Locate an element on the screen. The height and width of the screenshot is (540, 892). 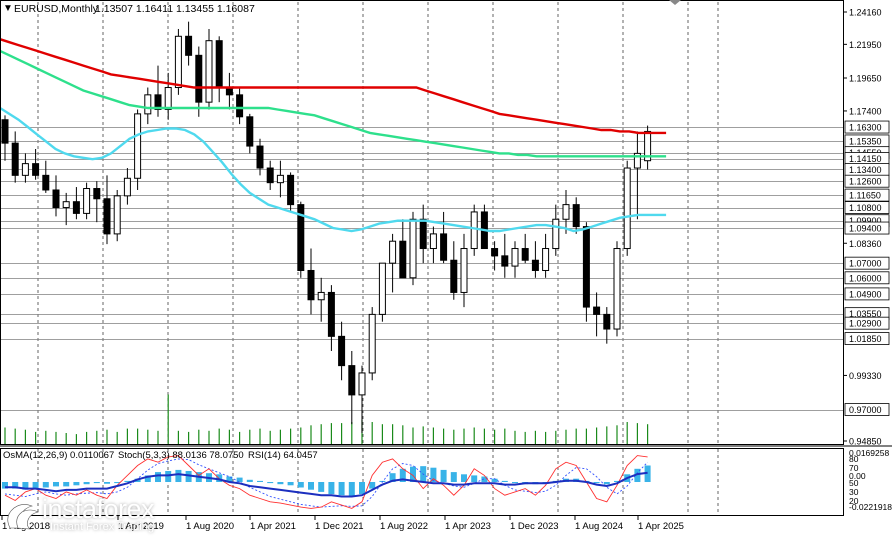
stoch-signal-line is located at coordinates (326, 483).